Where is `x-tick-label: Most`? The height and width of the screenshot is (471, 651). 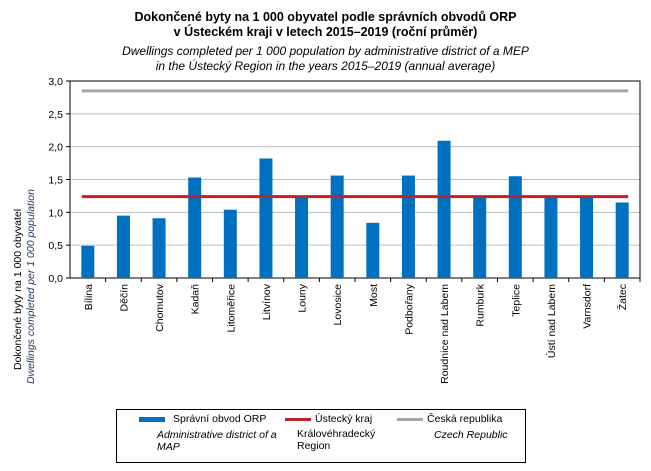 x-tick-label: Most is located at coordinates (374, 295).